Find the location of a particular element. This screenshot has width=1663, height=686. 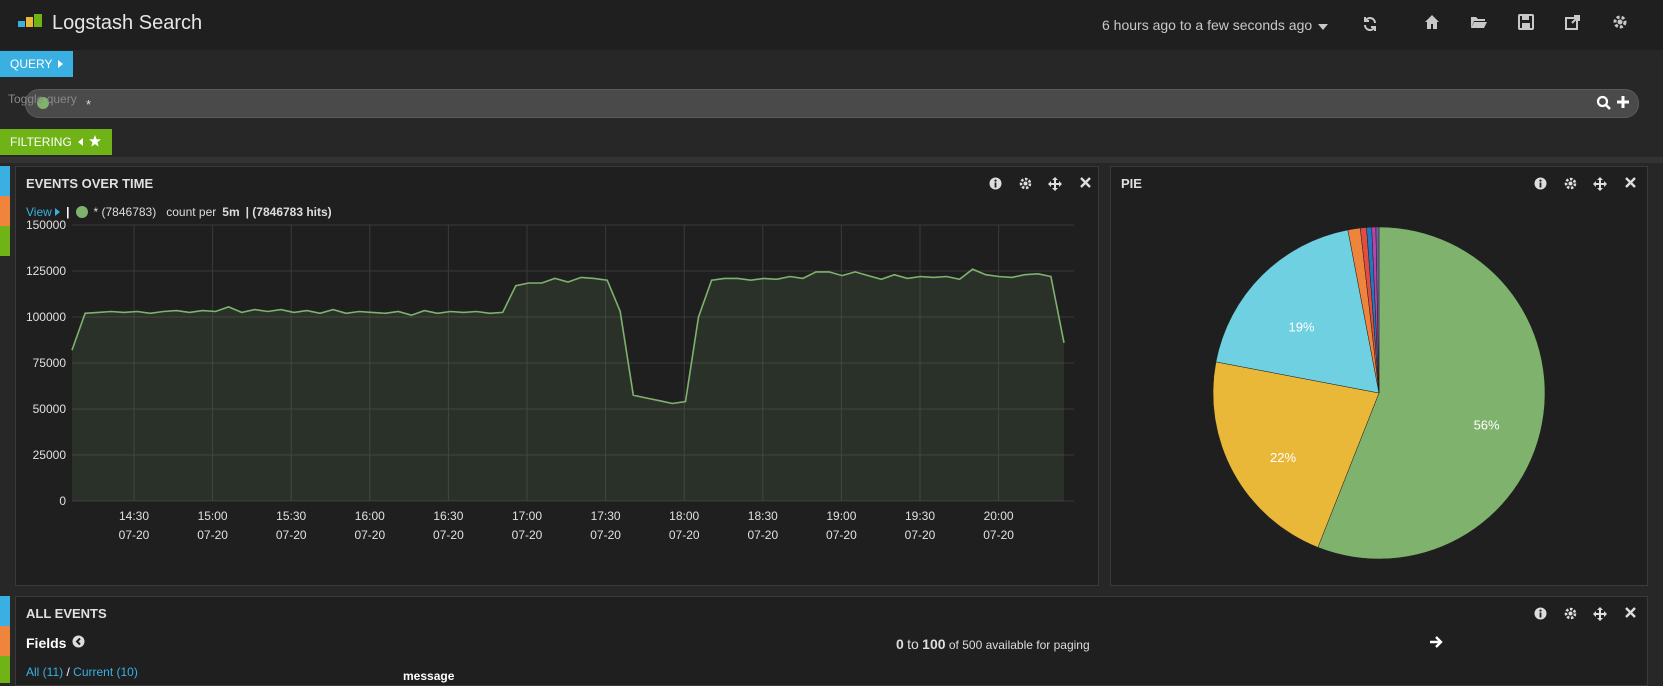

dashboard-actions is located at coordinates (1525, 22).